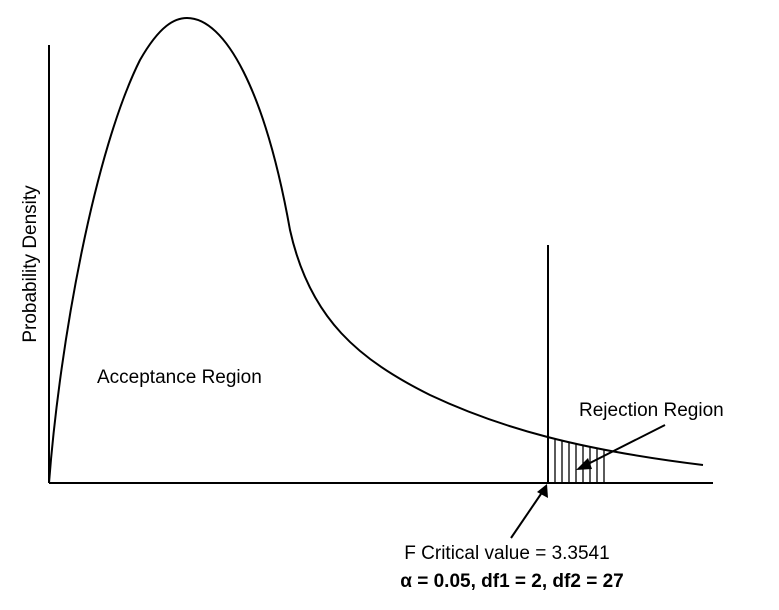  What do you see at coordinates (527, 514) in the screenshot?
I see `critical-arrow-shaft` at bounding box center [527, 514].